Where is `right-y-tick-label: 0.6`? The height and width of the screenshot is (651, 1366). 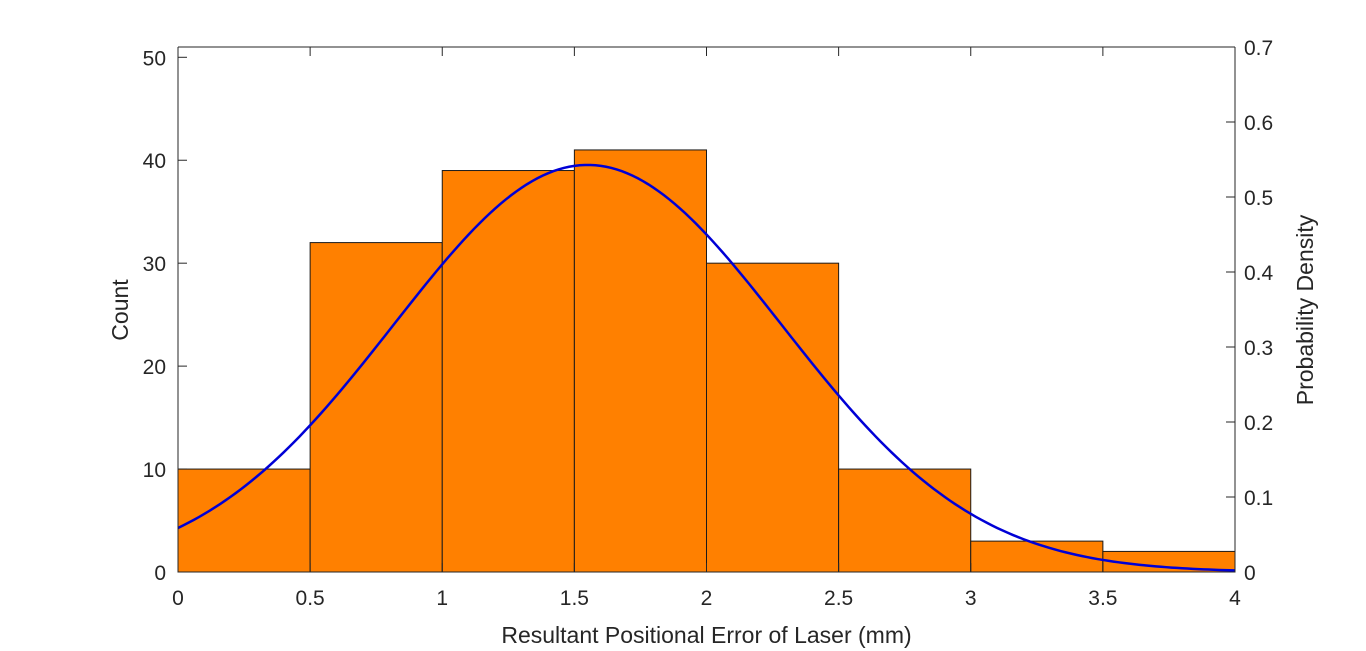 right-y-tick-label: 0.6 is located at coordinates (1258, 123).